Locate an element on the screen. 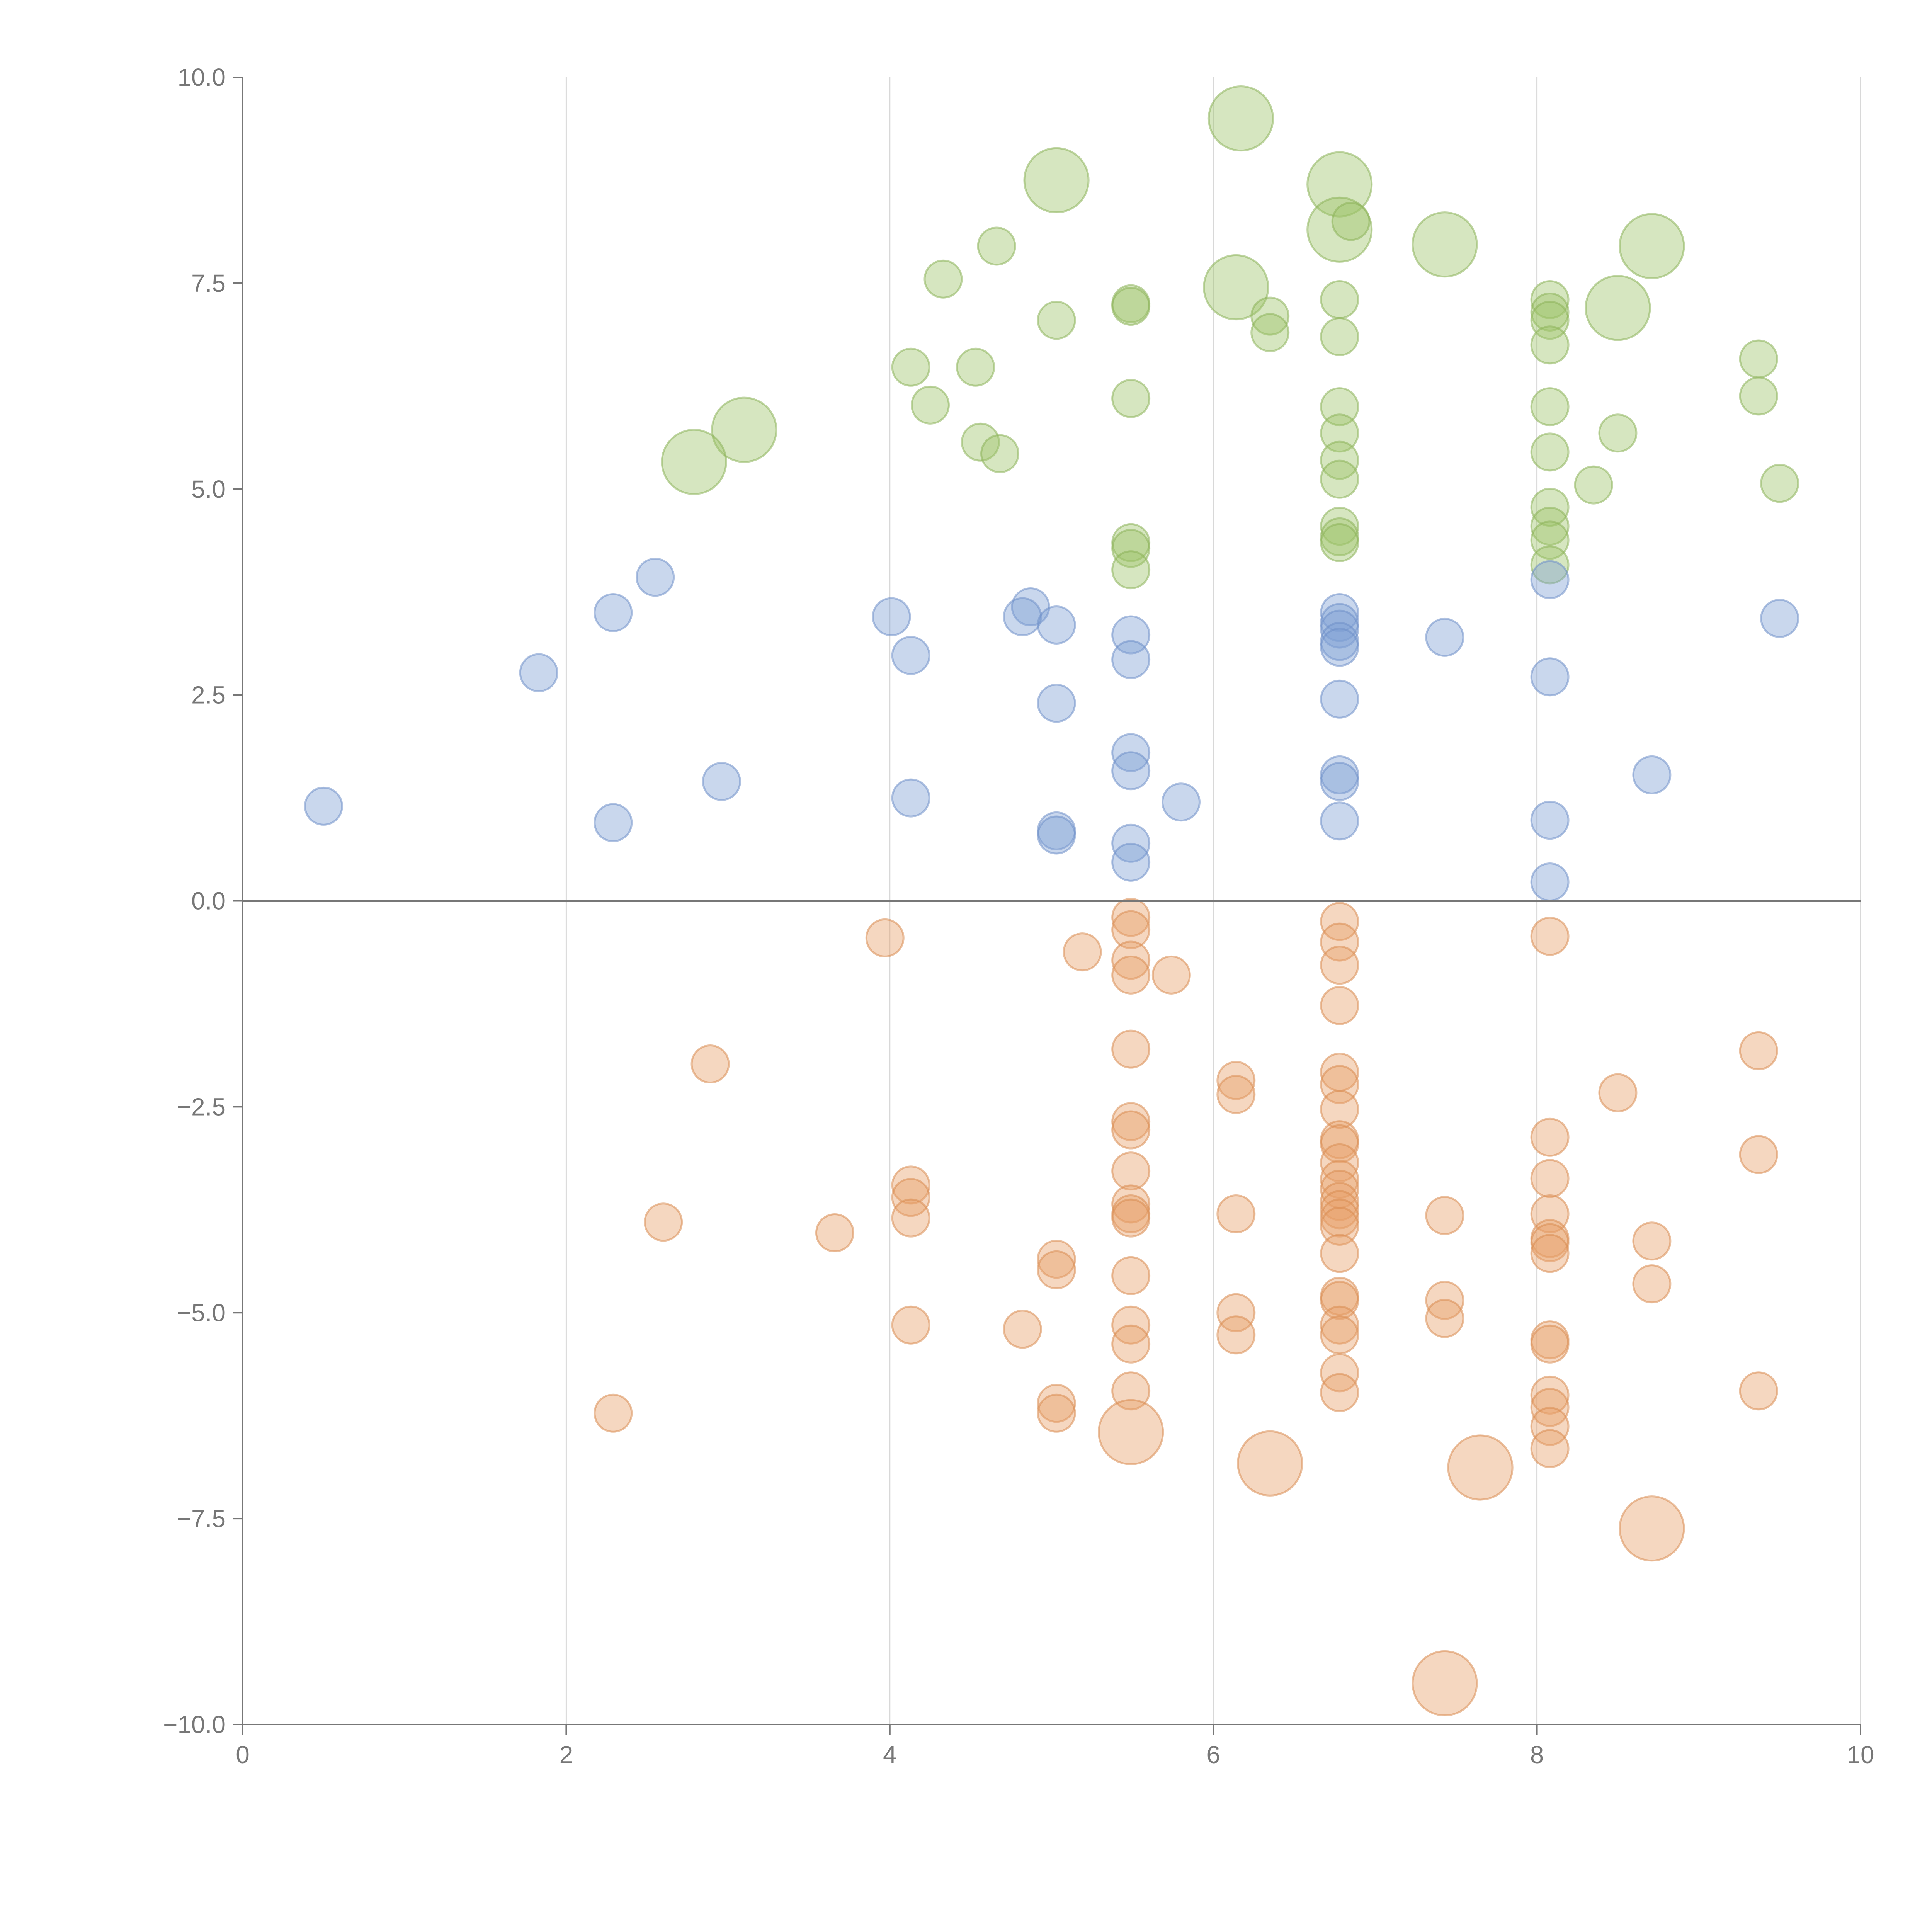  y-tick-label-3: 2.5 is located at coordinates (209, 695).